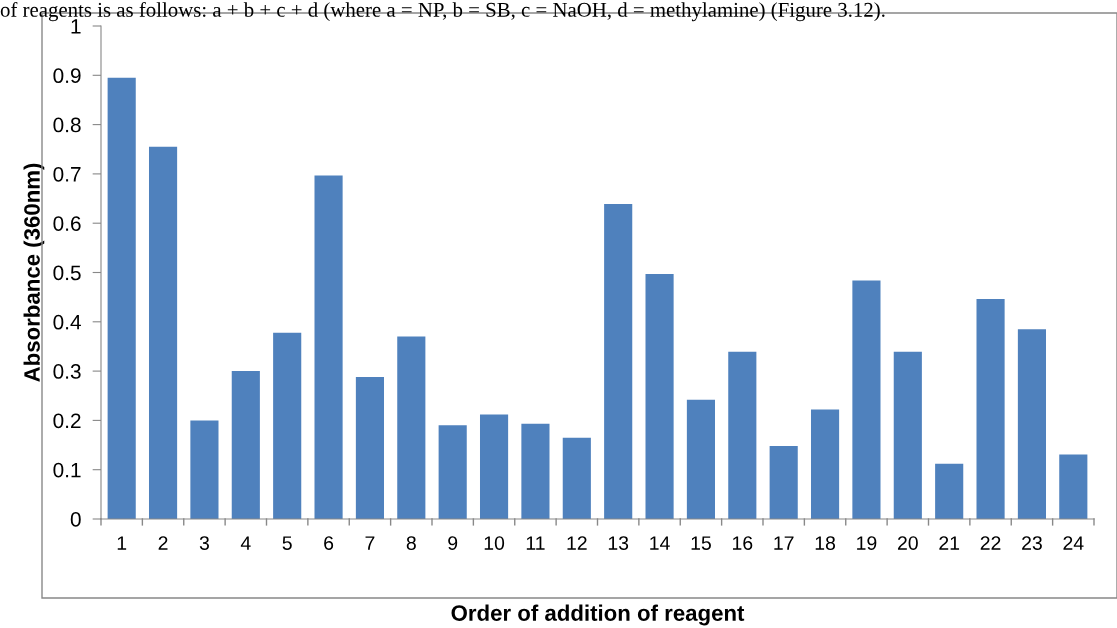 The width and height of the screenshot is (1117, 628). Describe the element at coordinates (34, 272) in the screenshot. I see `y-axis-title: Absorbance (360nm)` at that location.